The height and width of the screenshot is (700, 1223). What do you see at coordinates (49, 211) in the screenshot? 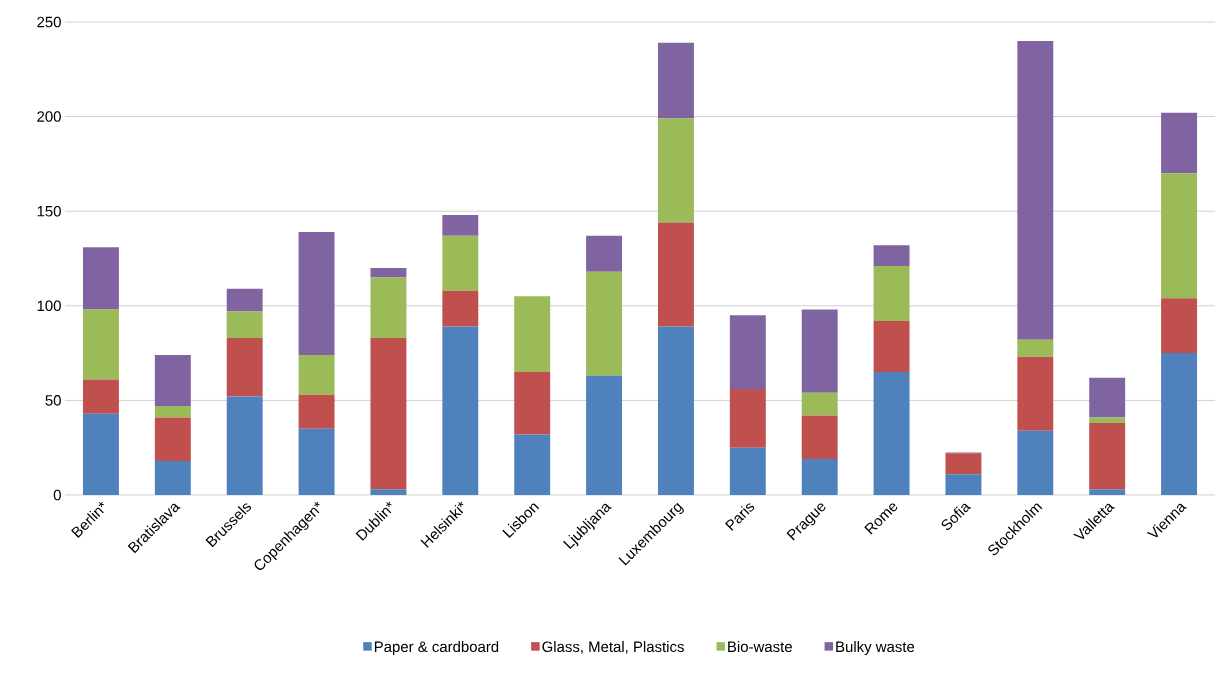
I see `y-tick-label: 150` at bounding box center [49, 211].